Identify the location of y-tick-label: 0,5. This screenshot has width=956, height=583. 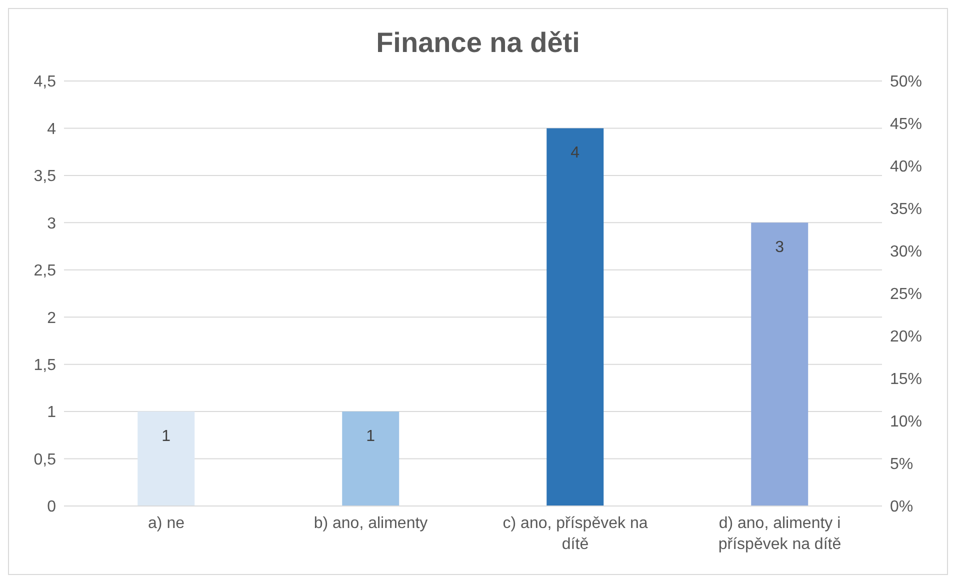
(45, 459).